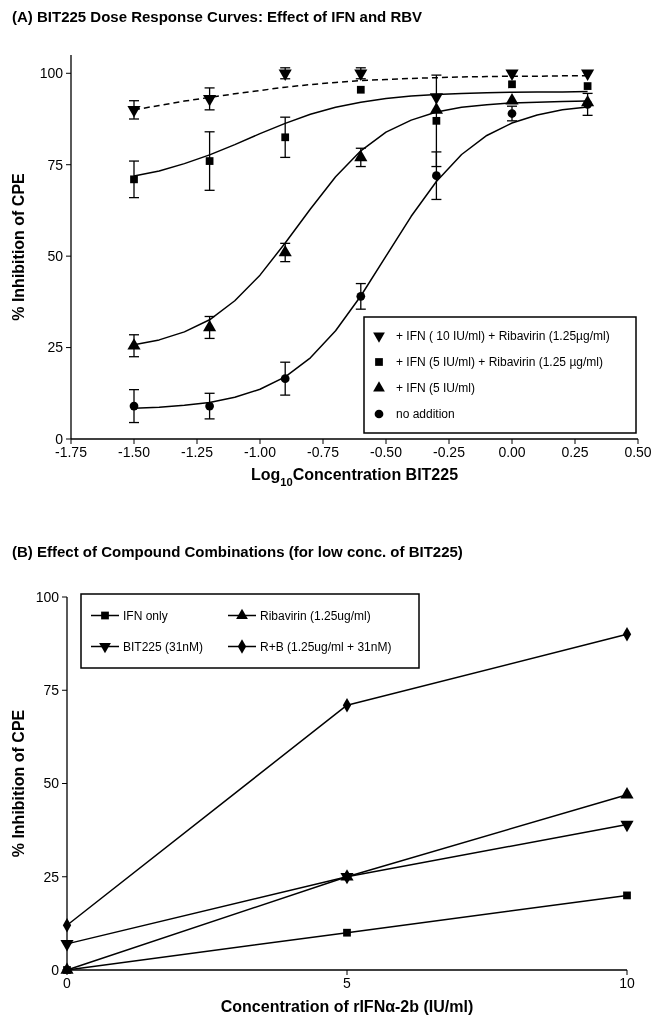 The width and height of the screenshot is (665, 1027). Describe the element at coordinates (499, 362) in the screenshot. I see `legend-label: + IFN (5 IU/ml) + Ribavirin (1.25 µg/ml)` at that location.